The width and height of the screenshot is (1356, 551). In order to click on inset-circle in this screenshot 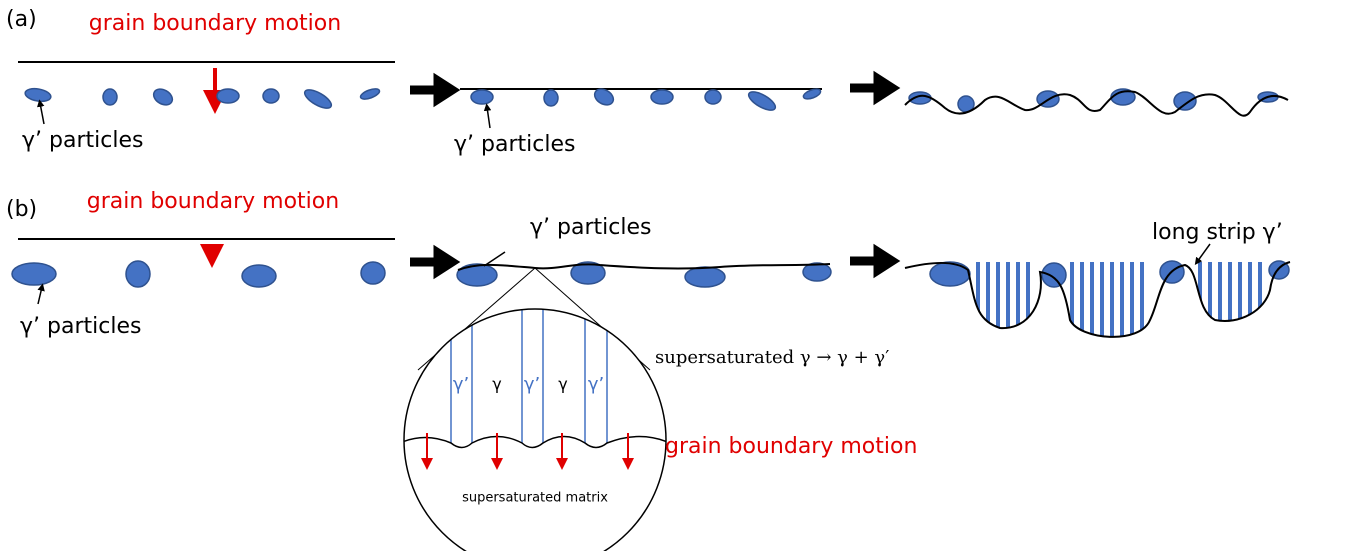, I will do `click(535, 429)`.